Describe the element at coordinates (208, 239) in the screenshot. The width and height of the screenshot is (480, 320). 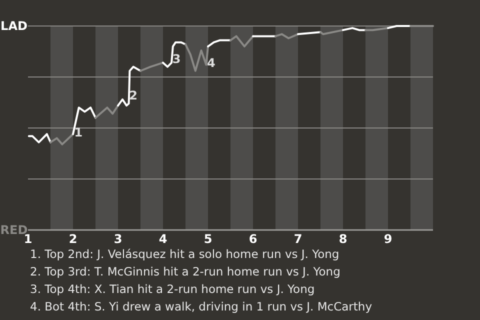
I see `x-tick-label: 5` at that location.